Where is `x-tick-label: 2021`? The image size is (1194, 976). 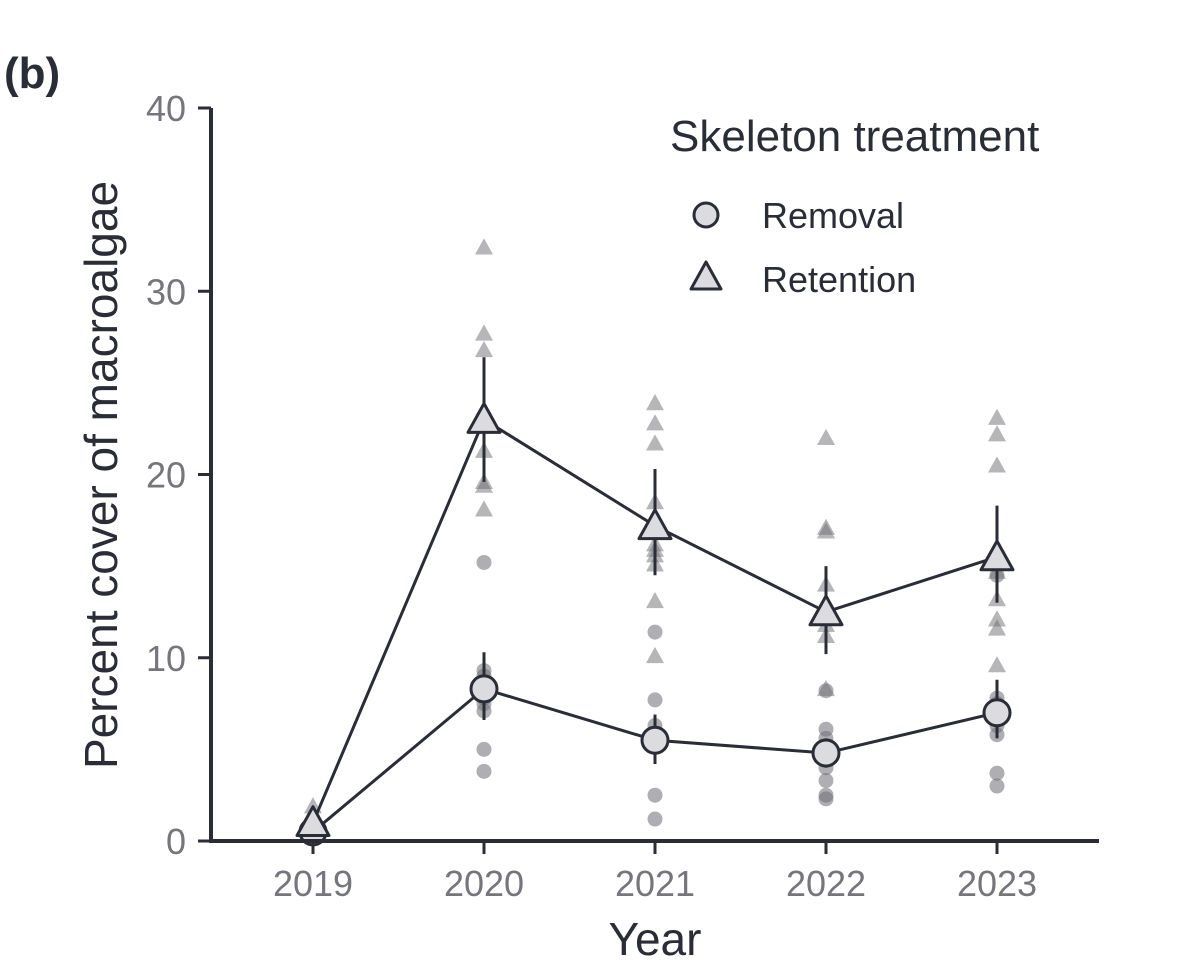
x-tick-label: 2021 is located at coordinates (655, 883).